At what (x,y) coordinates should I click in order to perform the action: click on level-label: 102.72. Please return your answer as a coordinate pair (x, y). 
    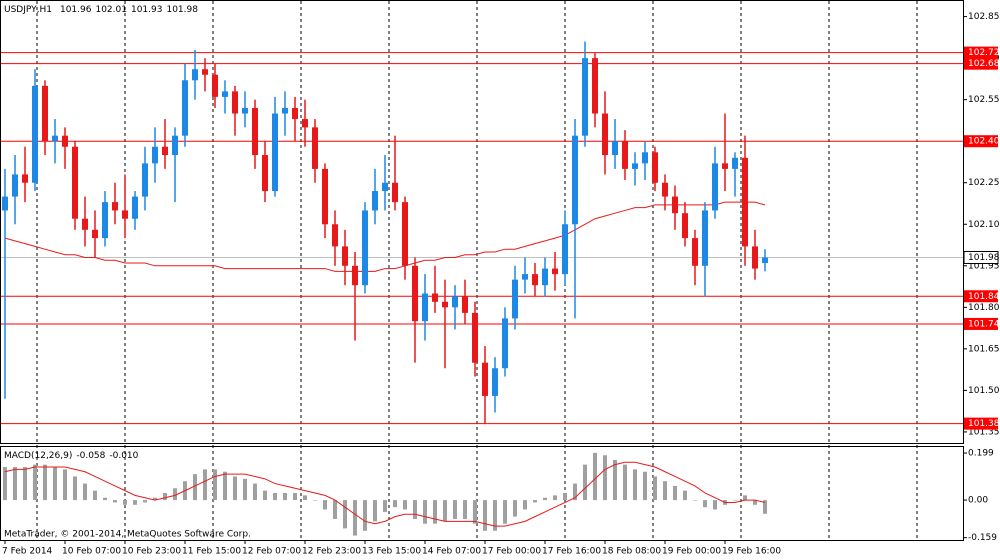
    Looking at the image, I should click on (984, 53).